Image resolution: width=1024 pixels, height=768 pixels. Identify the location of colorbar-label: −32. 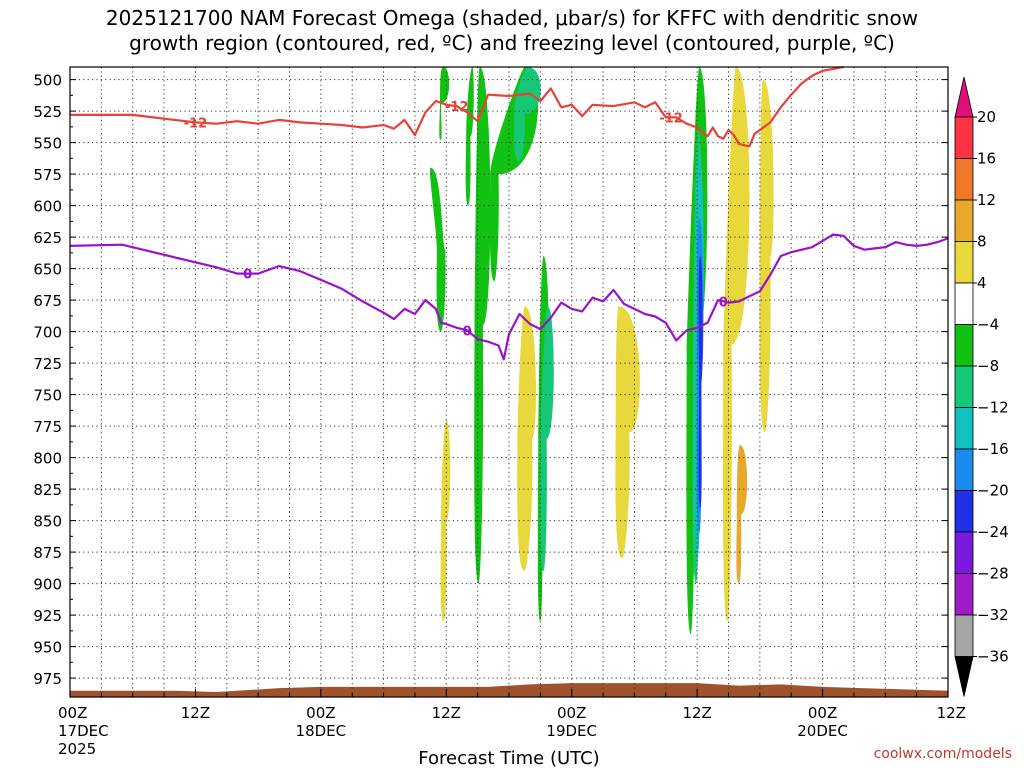
(993, 615).